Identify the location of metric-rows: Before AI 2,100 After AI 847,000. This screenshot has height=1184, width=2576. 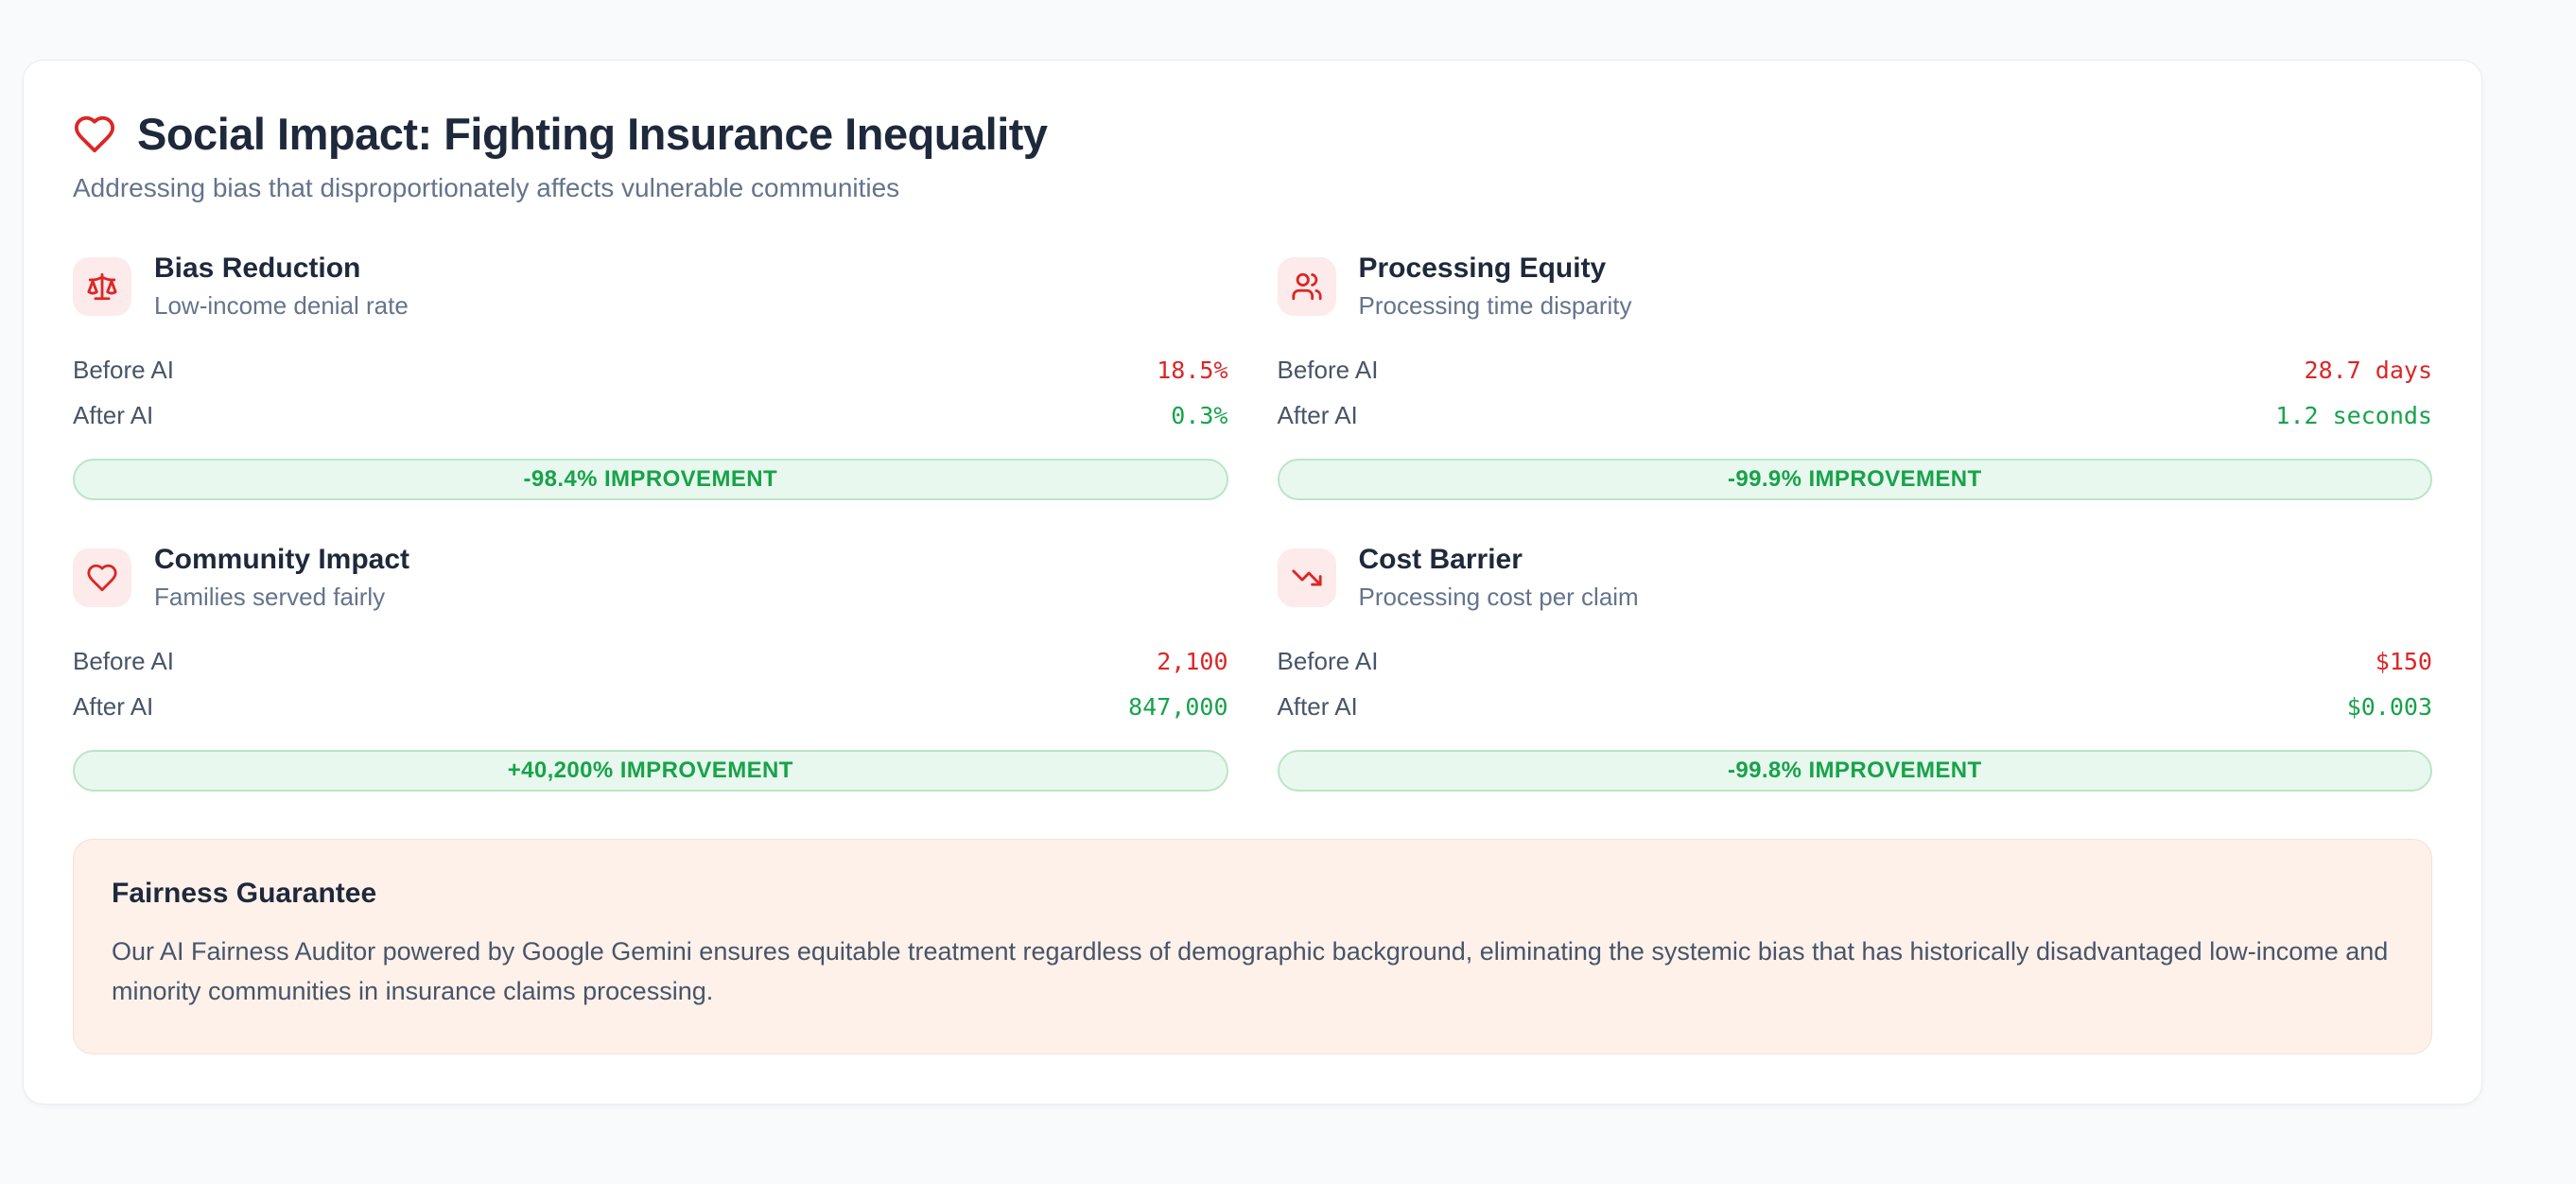
(650, 683).